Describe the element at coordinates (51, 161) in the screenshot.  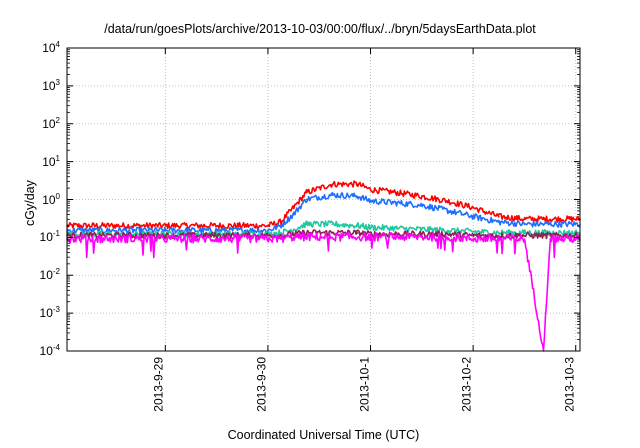
I see `y-tick-label: 10¹` at that location.